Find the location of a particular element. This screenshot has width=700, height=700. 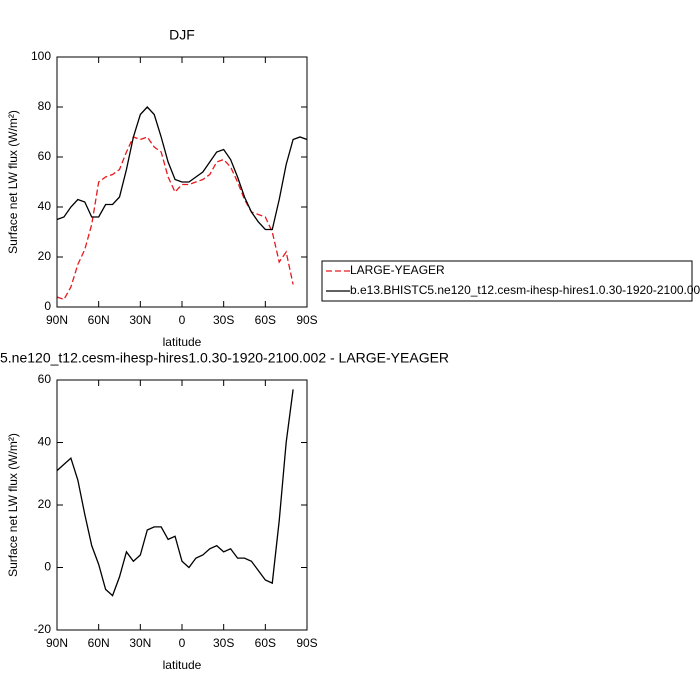

y-tick-label: -20 is located at coordinates (43, 629).